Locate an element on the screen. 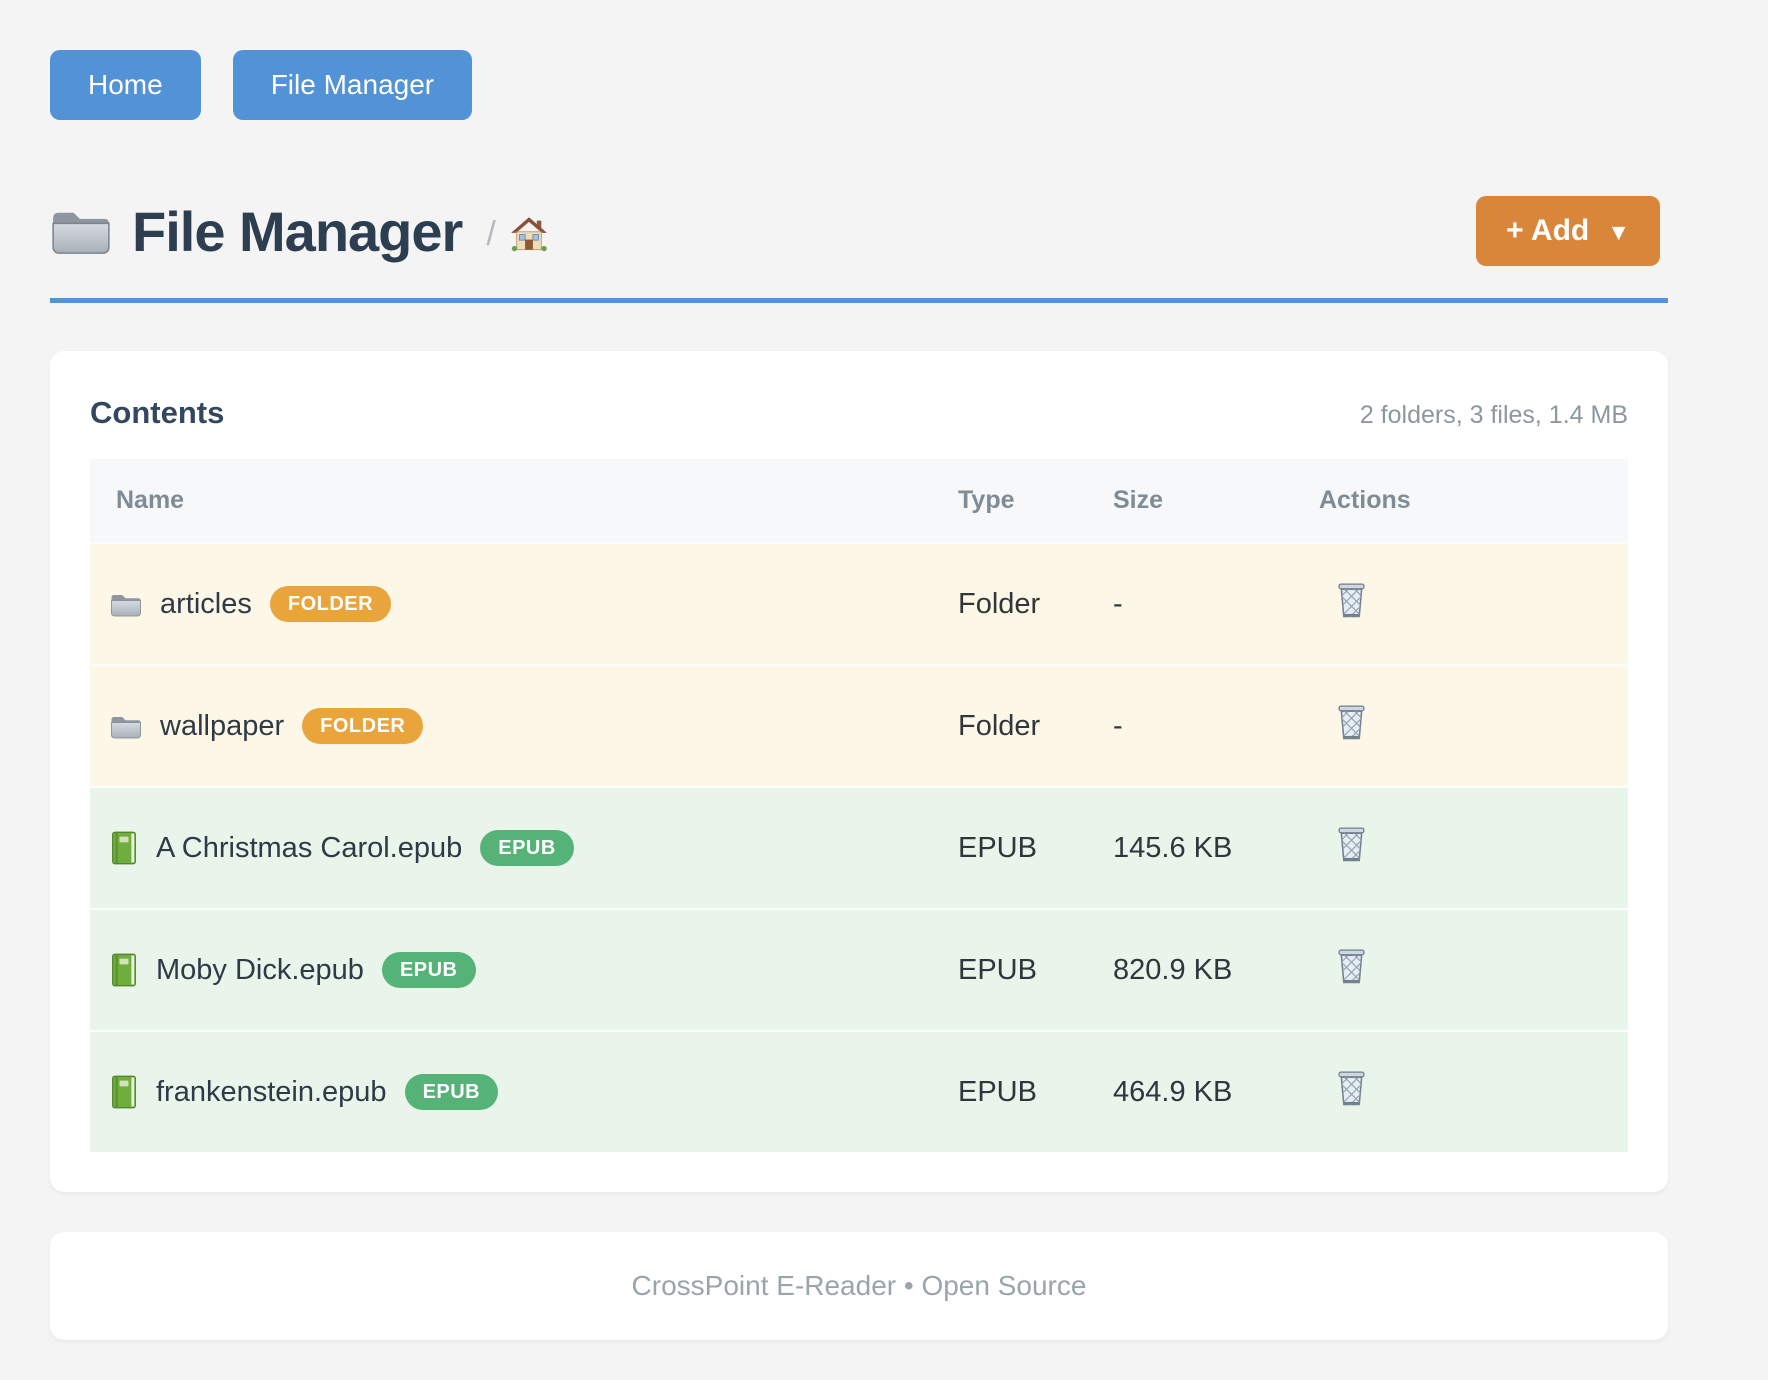 This screenshot has height=1380, width=1768. column-header-actions: Actions is located at coordinates (1470, 501).